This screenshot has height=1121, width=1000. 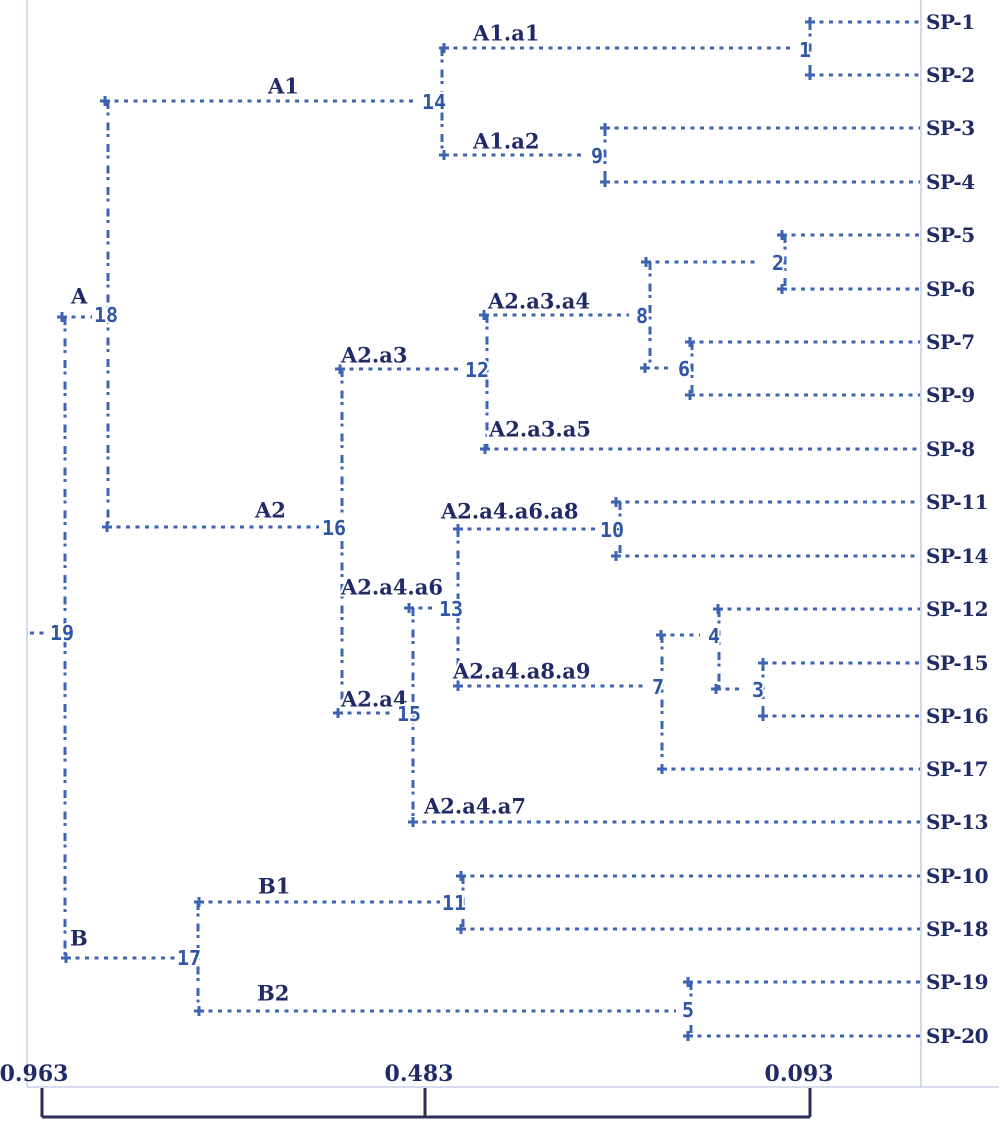 I want to click on leaf-label: SP-13, so click(x=957, y=822).